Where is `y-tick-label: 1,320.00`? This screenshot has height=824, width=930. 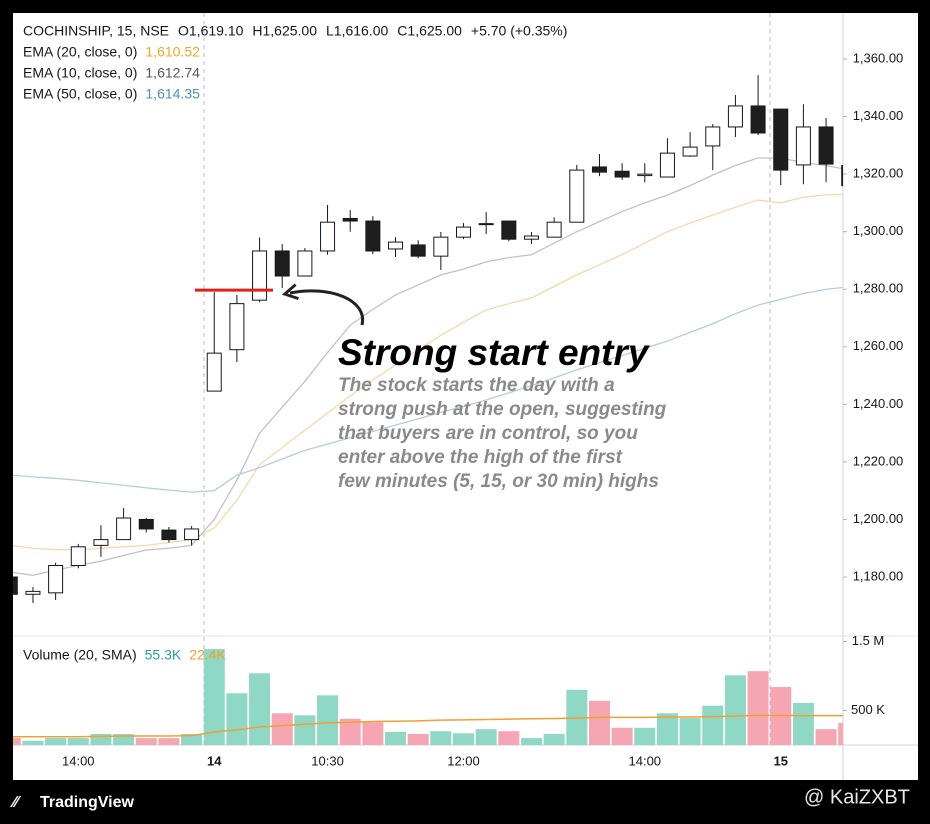 y-tick-label: 1,320.00 is located at coordinates (878, 173).